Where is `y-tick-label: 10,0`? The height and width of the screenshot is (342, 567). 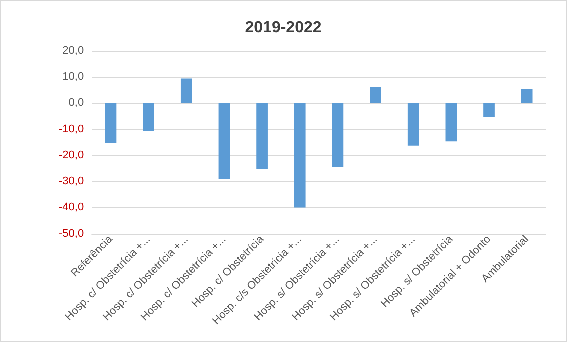
y-tick-label: 10,0 is located at coordinates (73, 77).